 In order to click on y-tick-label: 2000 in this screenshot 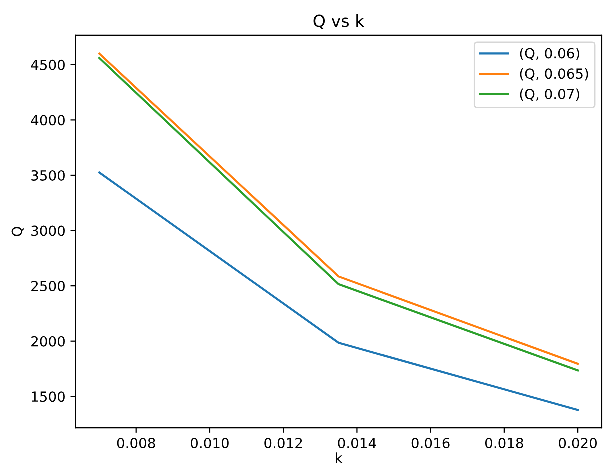, I will do `click(48, 341)`.